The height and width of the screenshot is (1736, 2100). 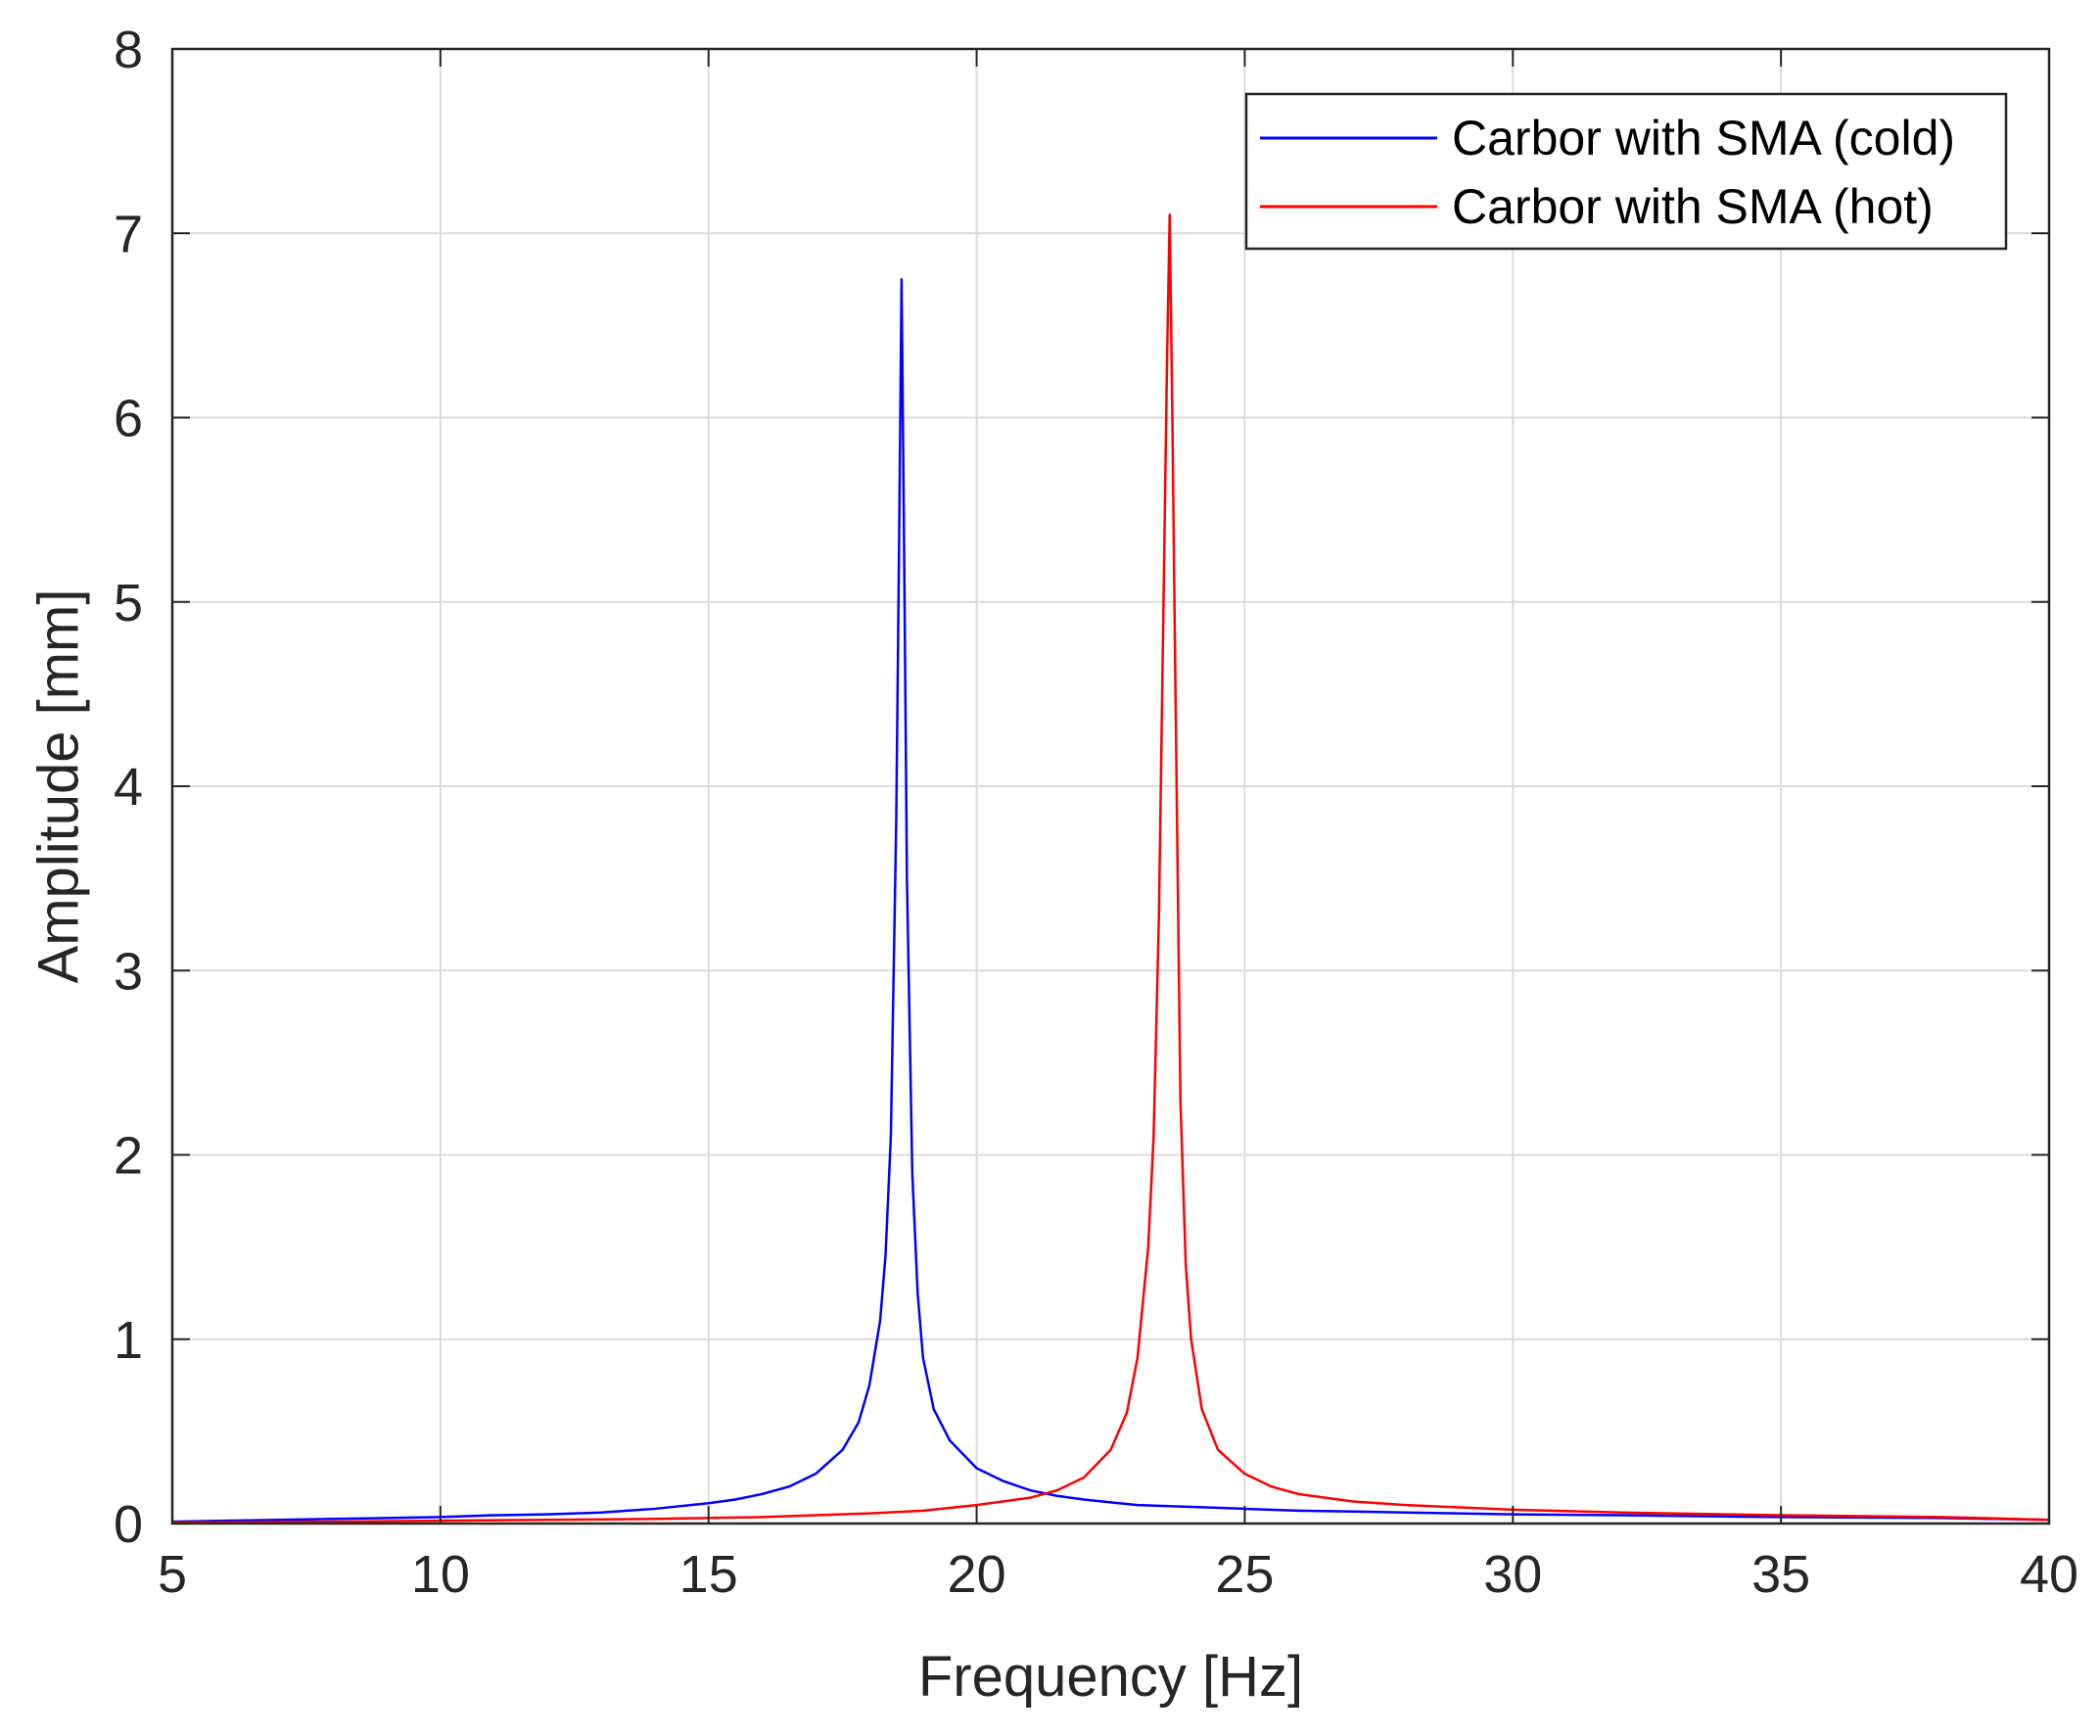 I want to click on y-tick-label-3: 3, so click(x=128, y=972).